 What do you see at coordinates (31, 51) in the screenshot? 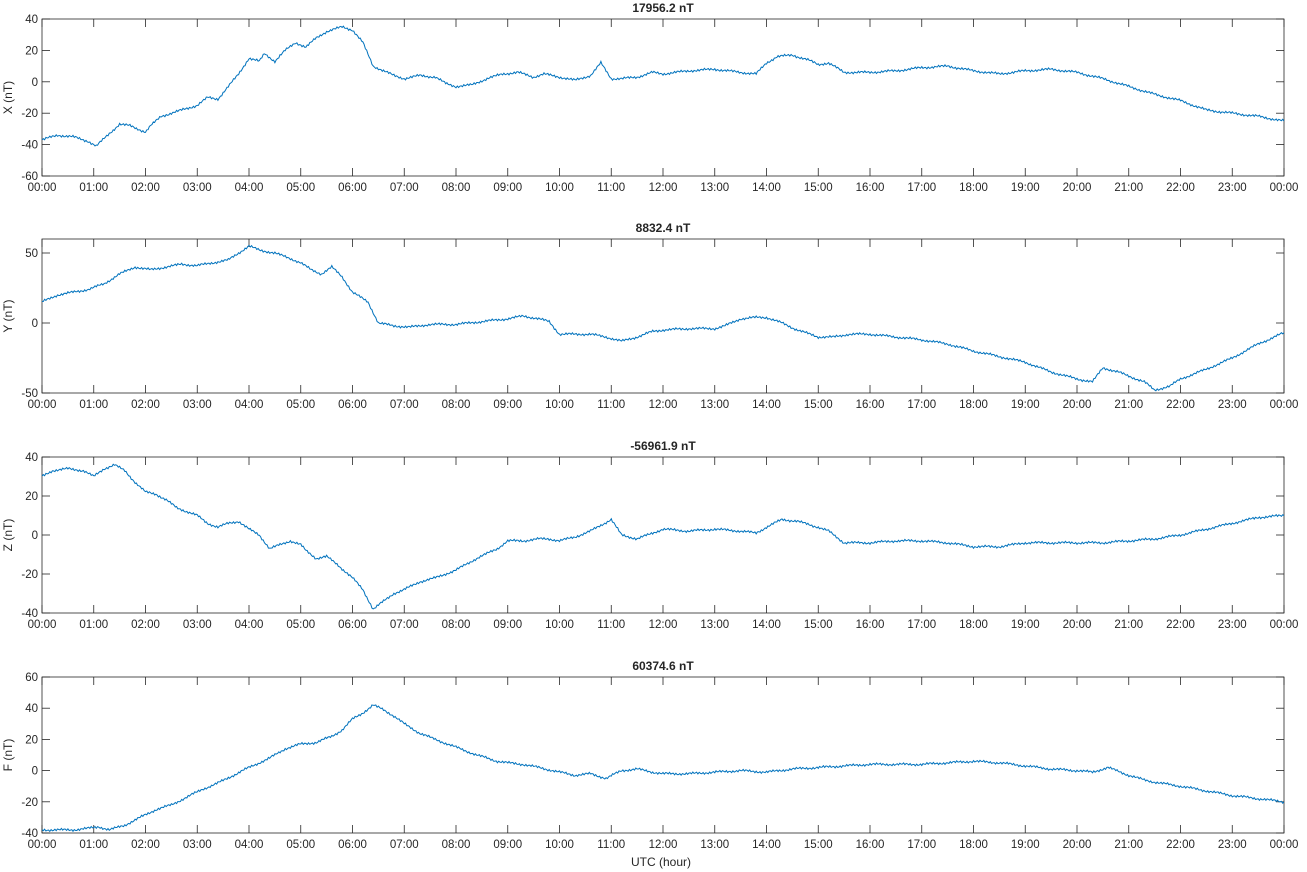
I see `panel-x-ytick-label: 20` at bounding box center [31, 51].